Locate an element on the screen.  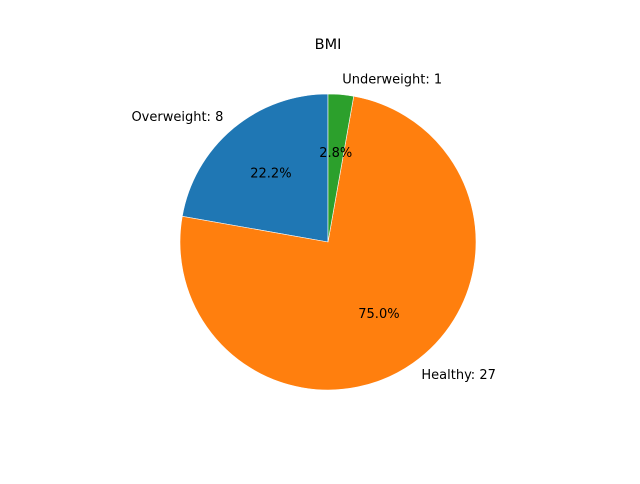
chart-title: BMI is located at coordinates (328, 45).